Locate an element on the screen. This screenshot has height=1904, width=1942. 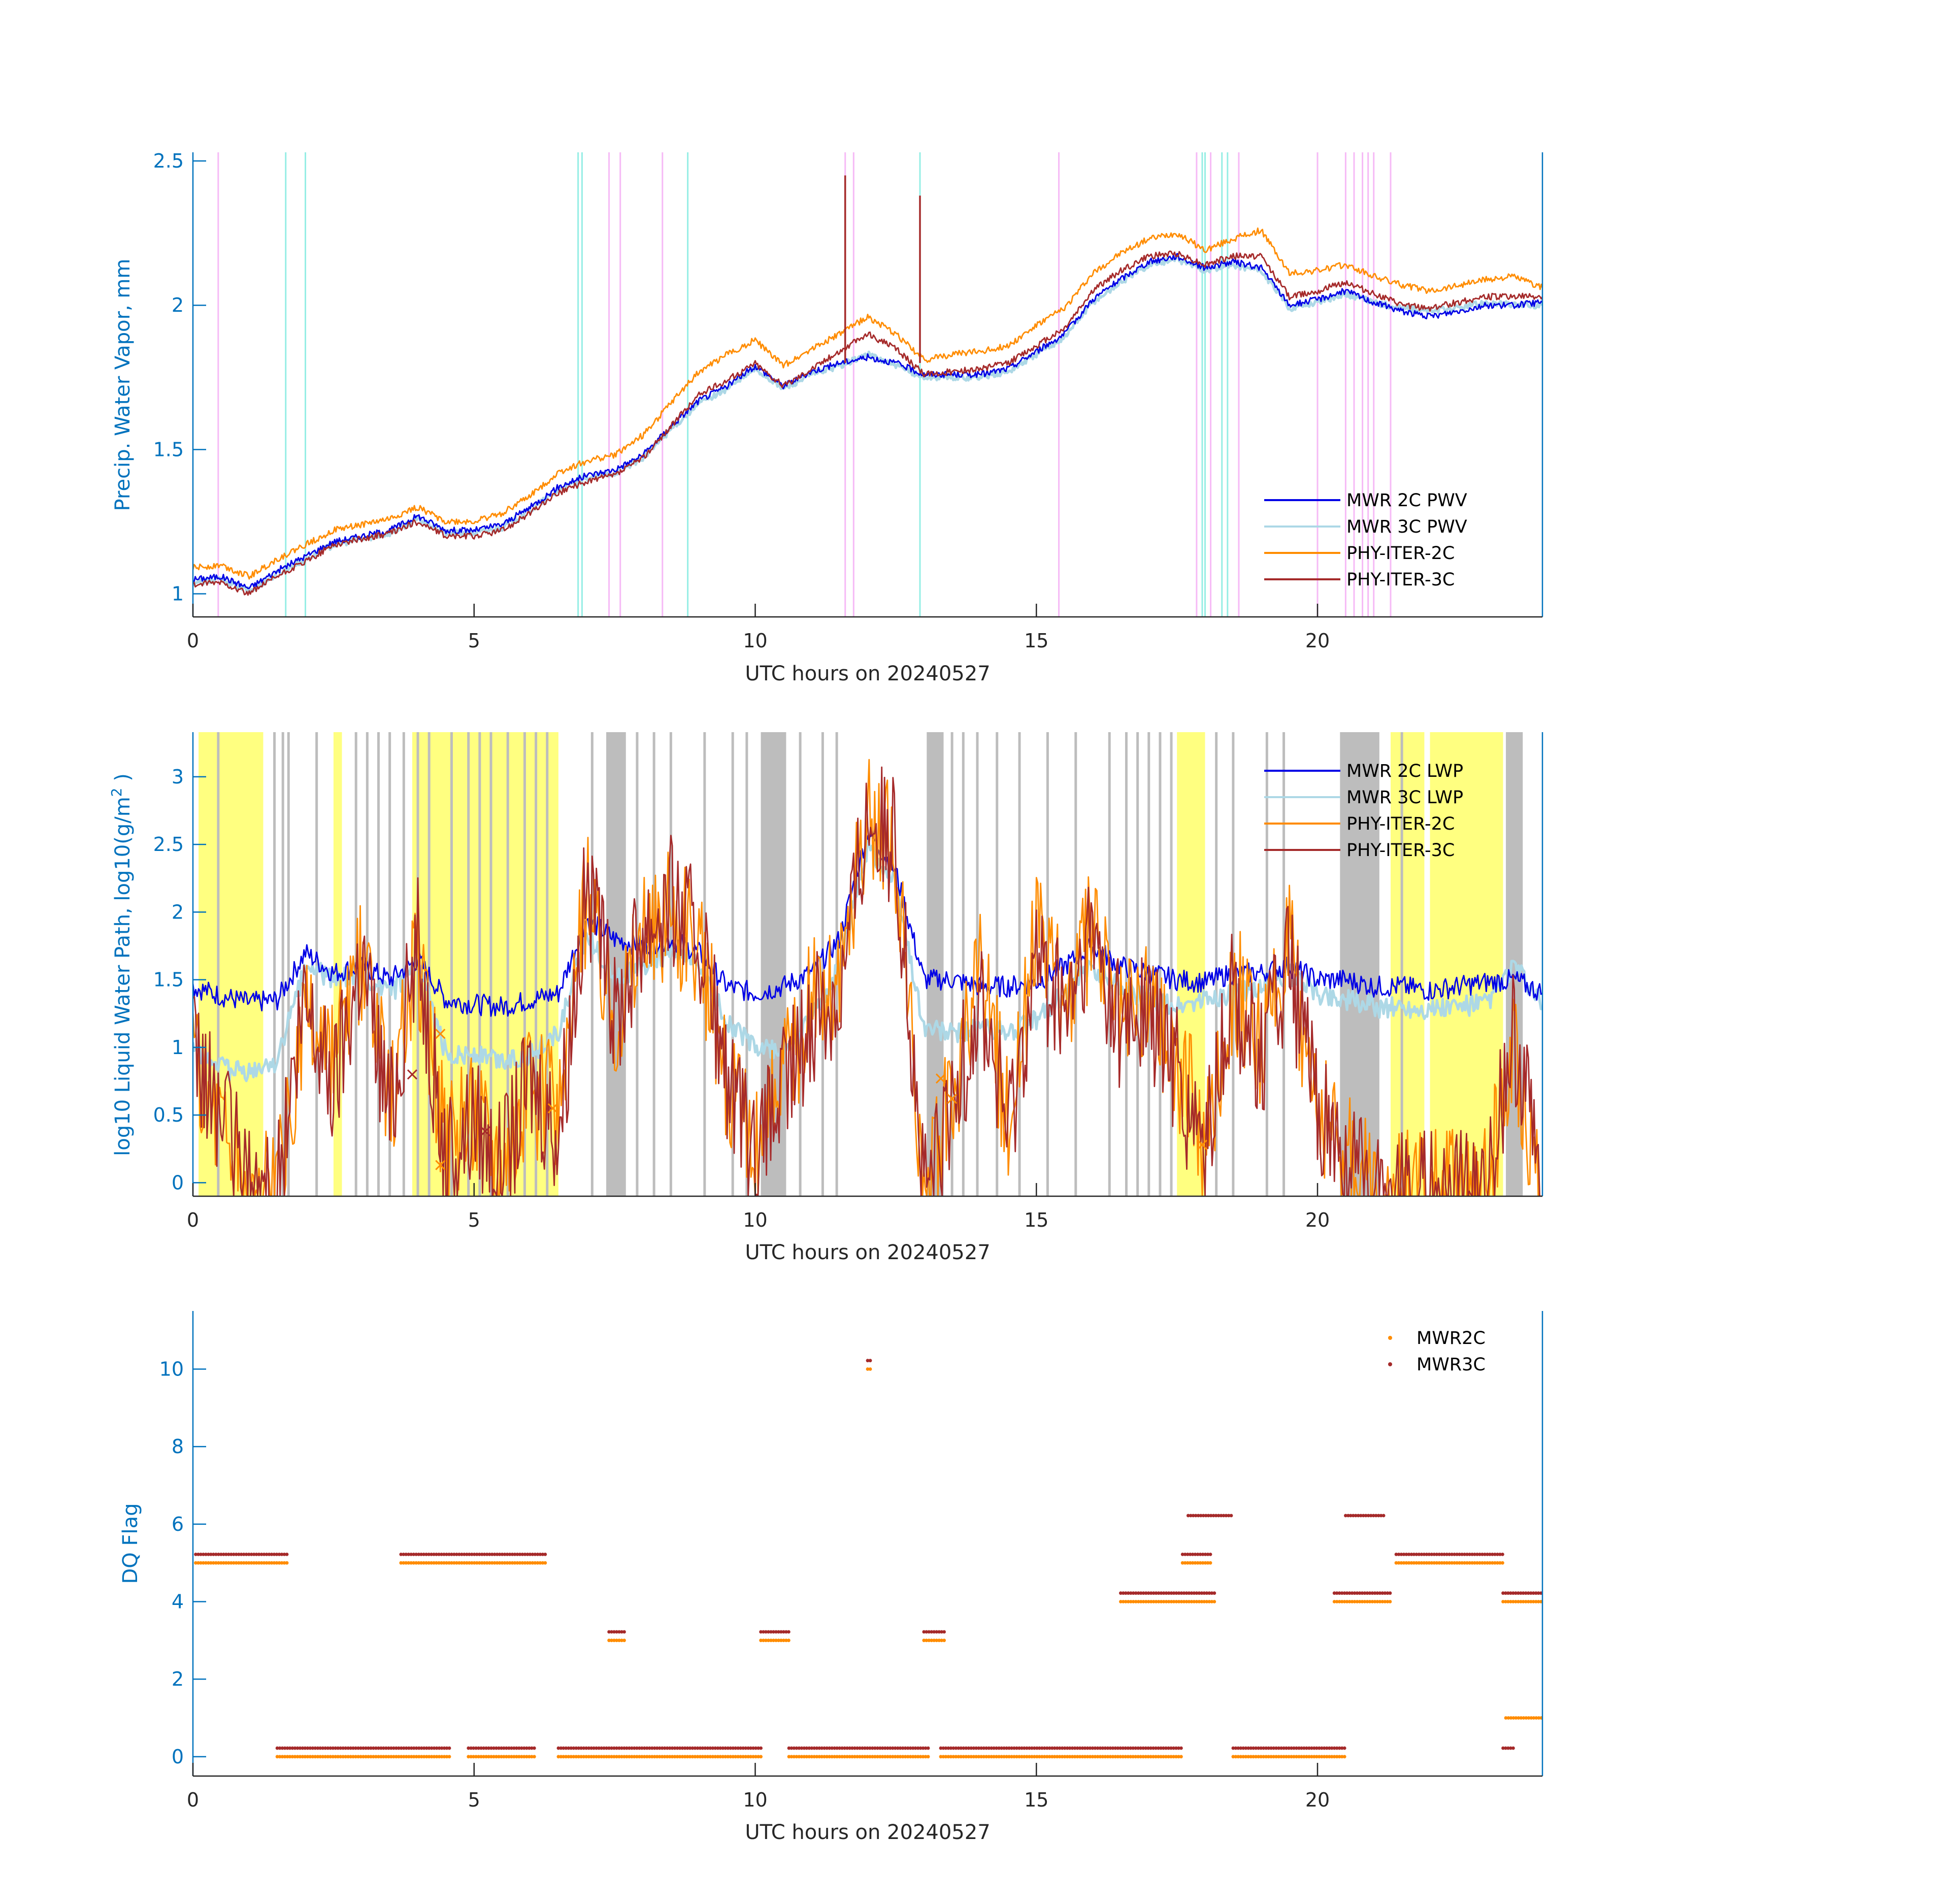
pwv-legend-label: PHY-ITER-2C is located at coordinates (1400, 554).